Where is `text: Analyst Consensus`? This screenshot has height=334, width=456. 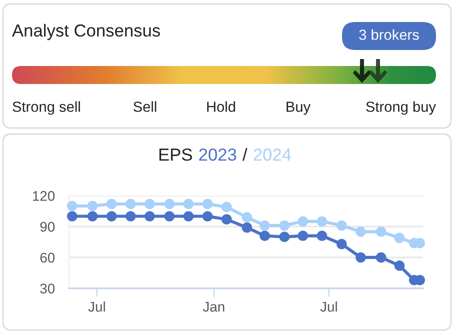 text: Analyst Consensus is located at coordinates (86, 32).